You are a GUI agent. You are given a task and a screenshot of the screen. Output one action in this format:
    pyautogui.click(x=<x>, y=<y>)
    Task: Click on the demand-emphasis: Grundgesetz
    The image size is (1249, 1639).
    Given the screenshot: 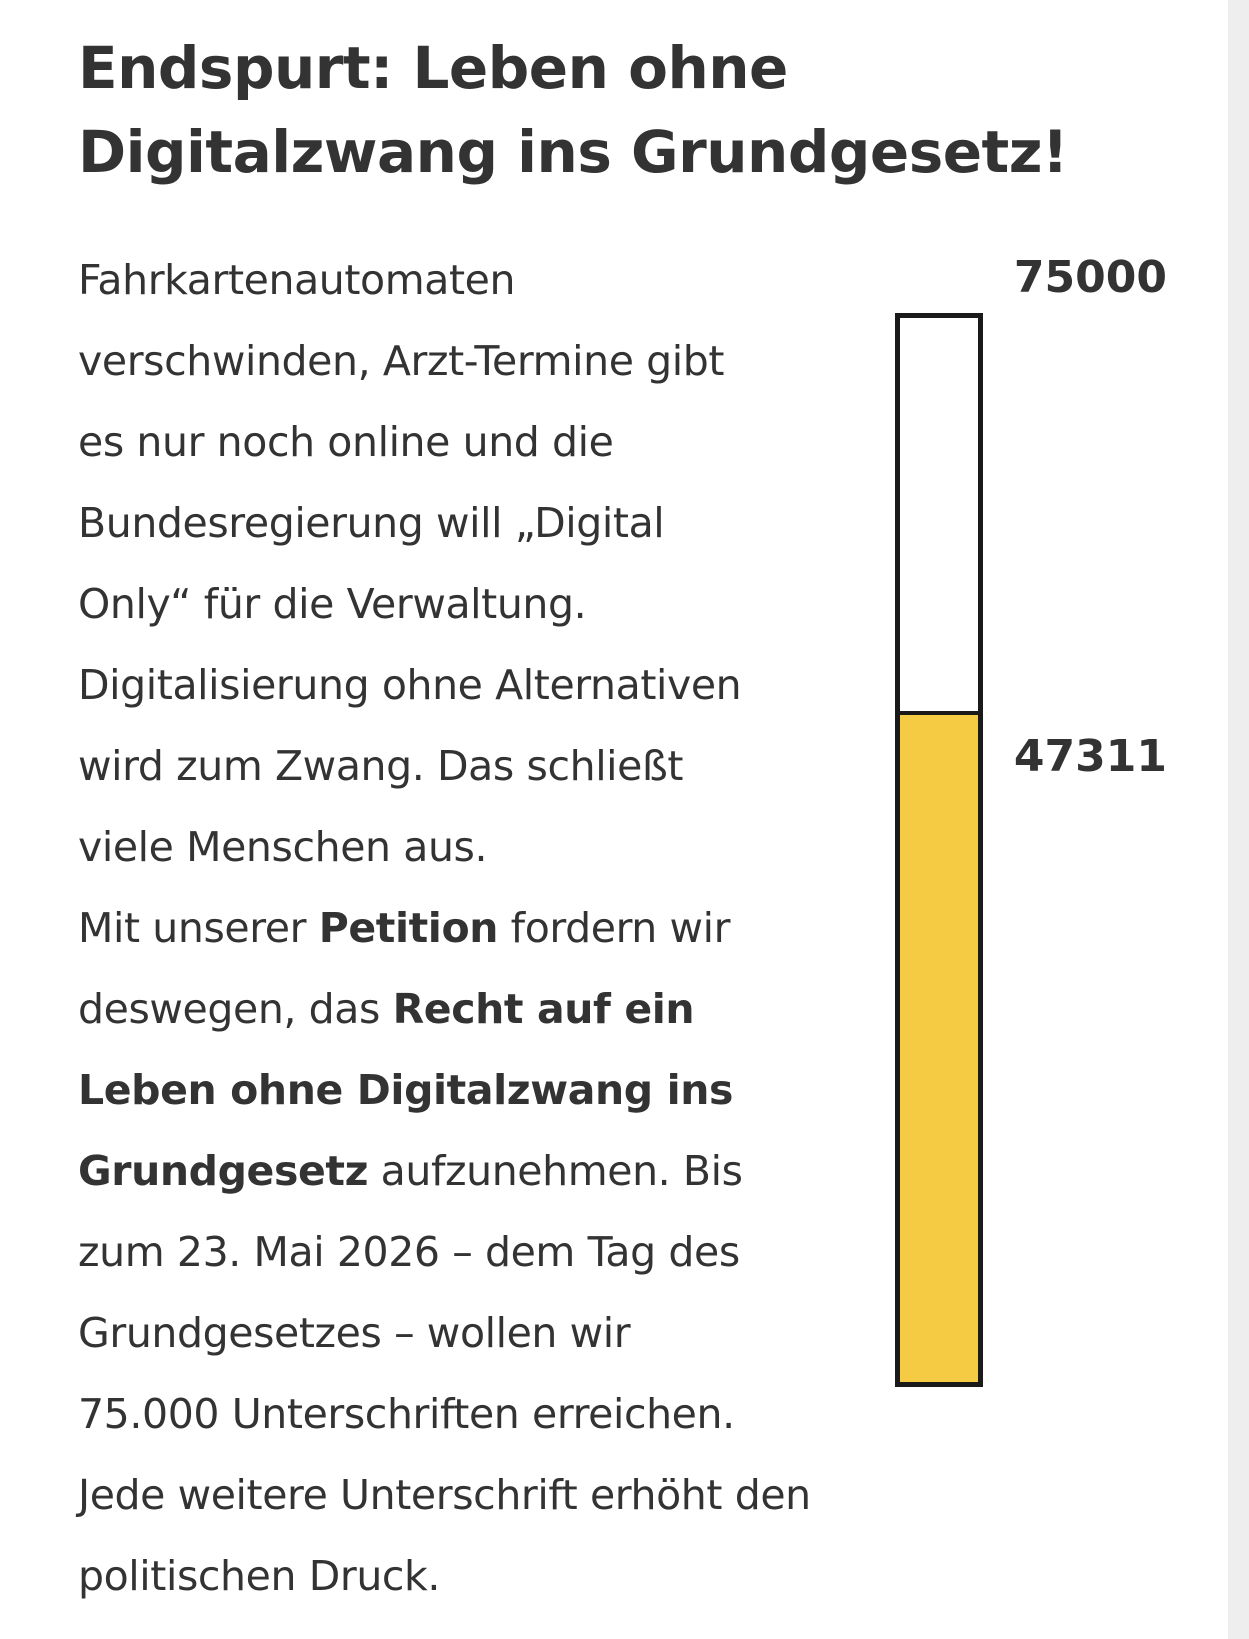 What is the action you would take?
    pyautogui.click(x=223, y=1171)
    